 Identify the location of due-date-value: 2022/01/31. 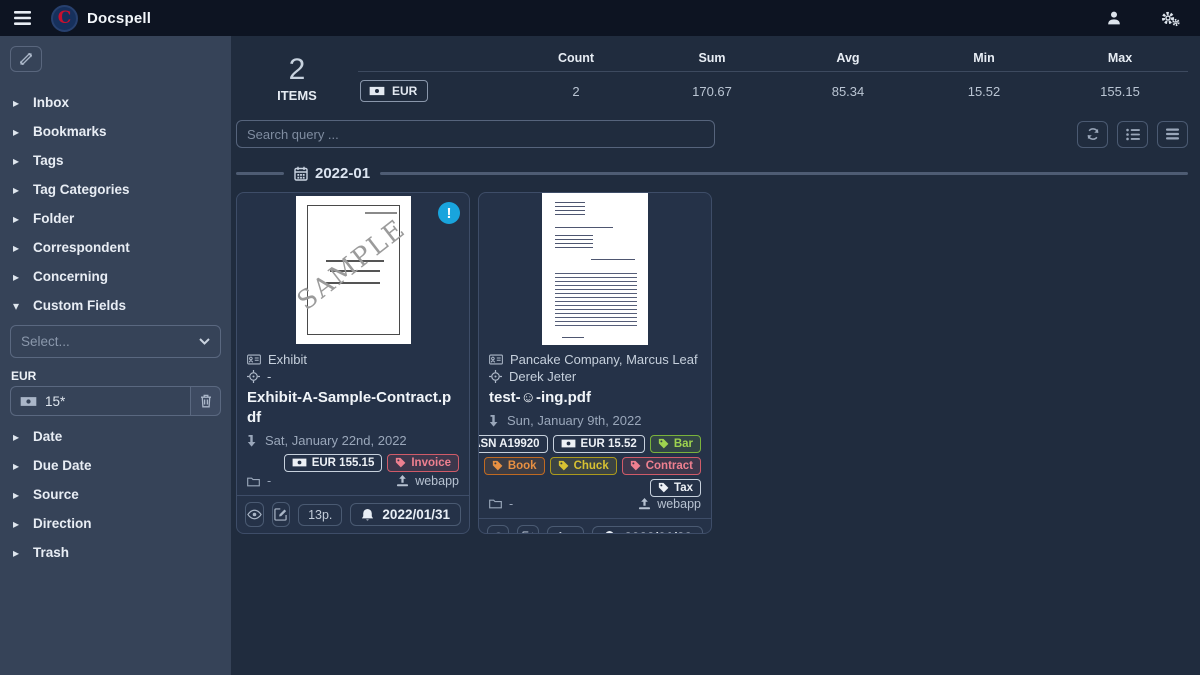
(416, 514).